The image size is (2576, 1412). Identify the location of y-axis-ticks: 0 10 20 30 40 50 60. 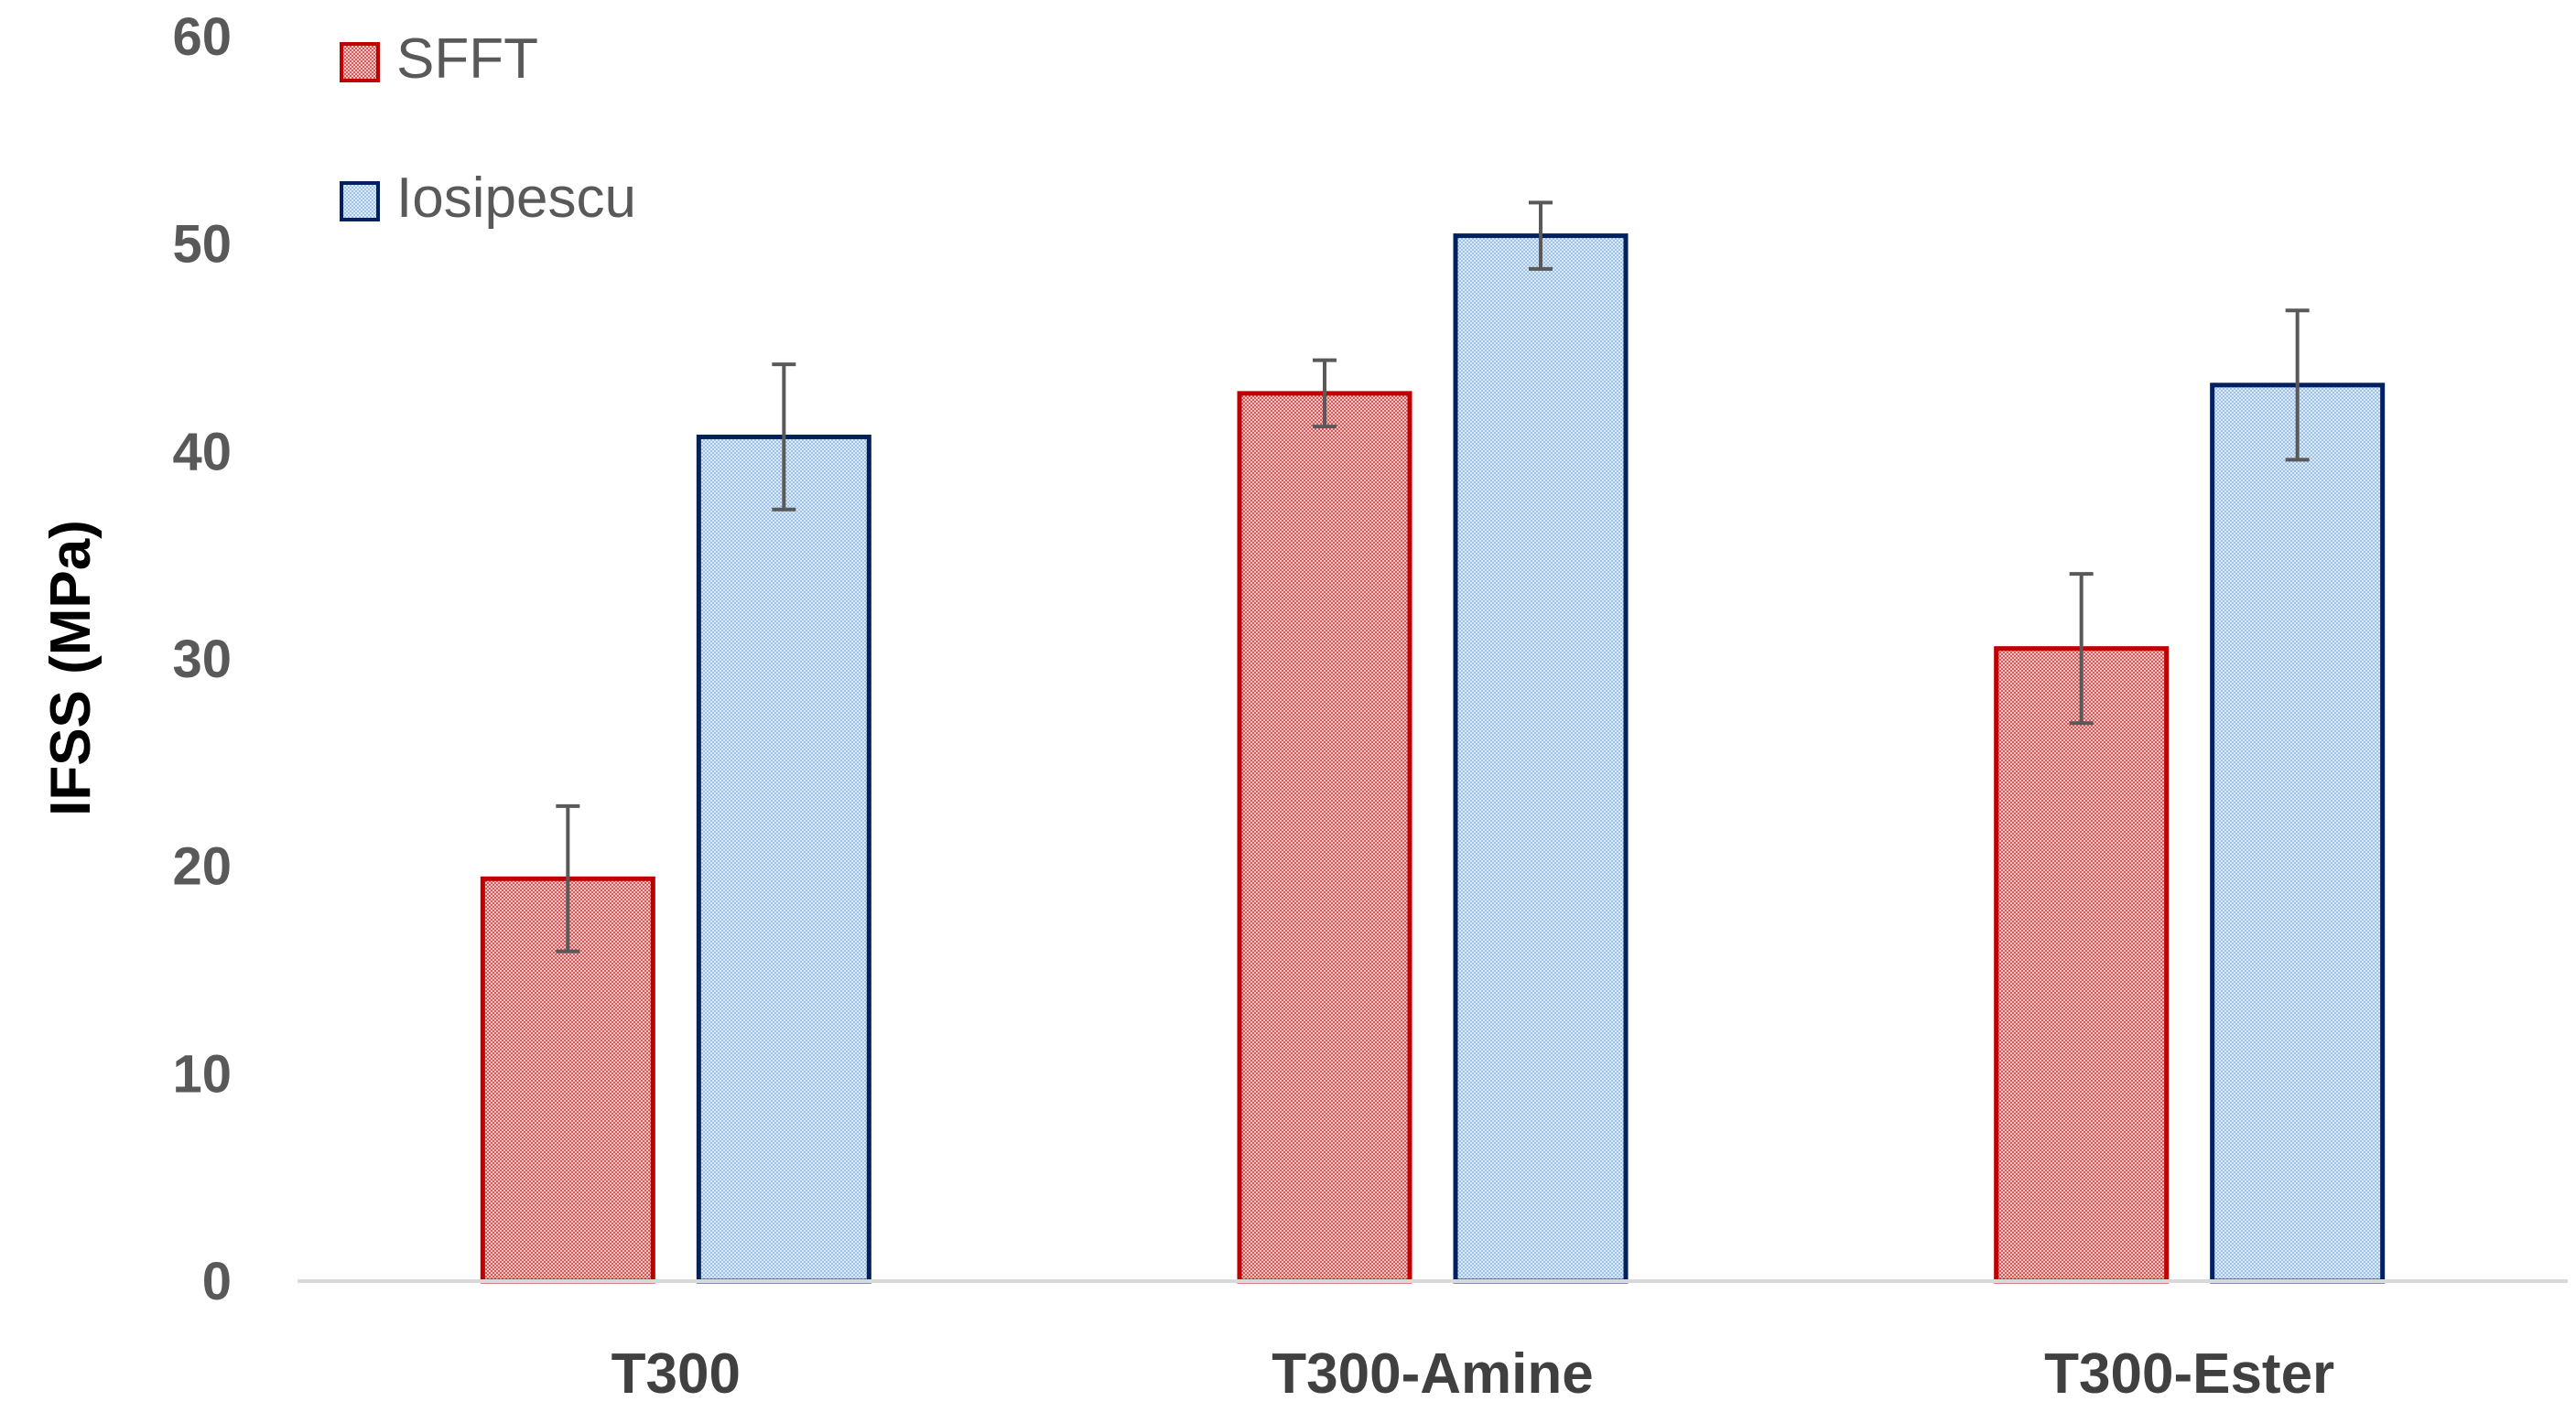
(202, 659).